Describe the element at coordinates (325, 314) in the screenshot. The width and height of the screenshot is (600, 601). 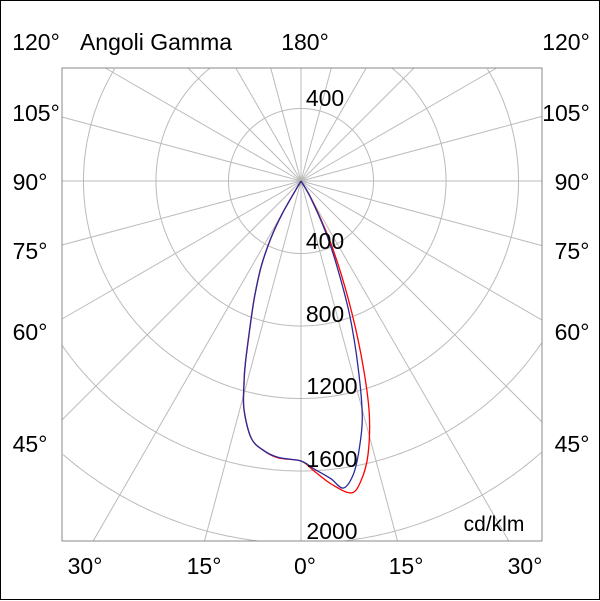
I see `radial-tick-label: 800` at that location.